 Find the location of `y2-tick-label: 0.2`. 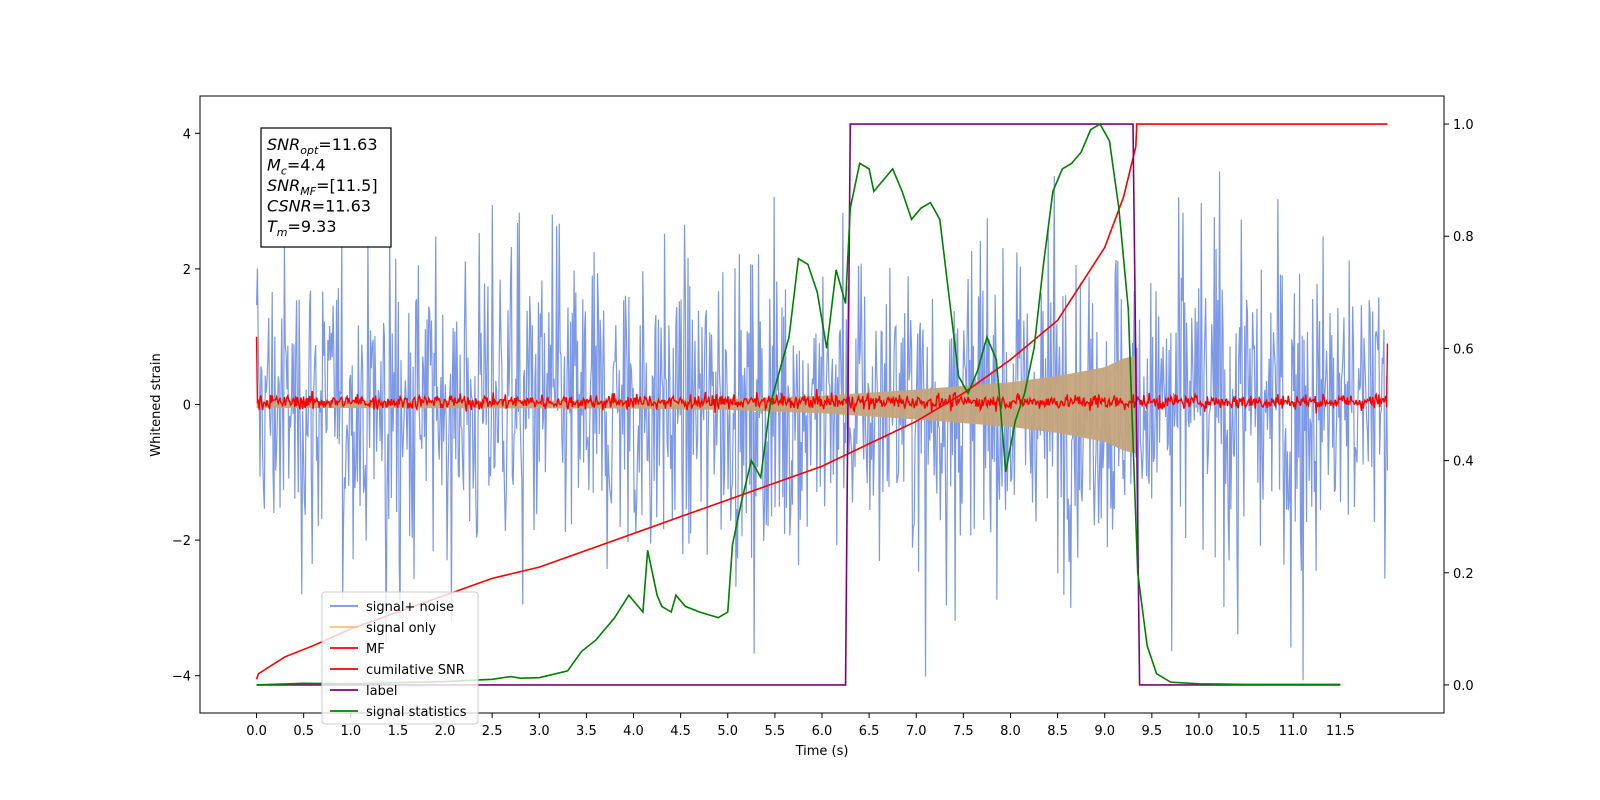

y2-tick-label: 0.2 is located at coordinates (1463, 574).